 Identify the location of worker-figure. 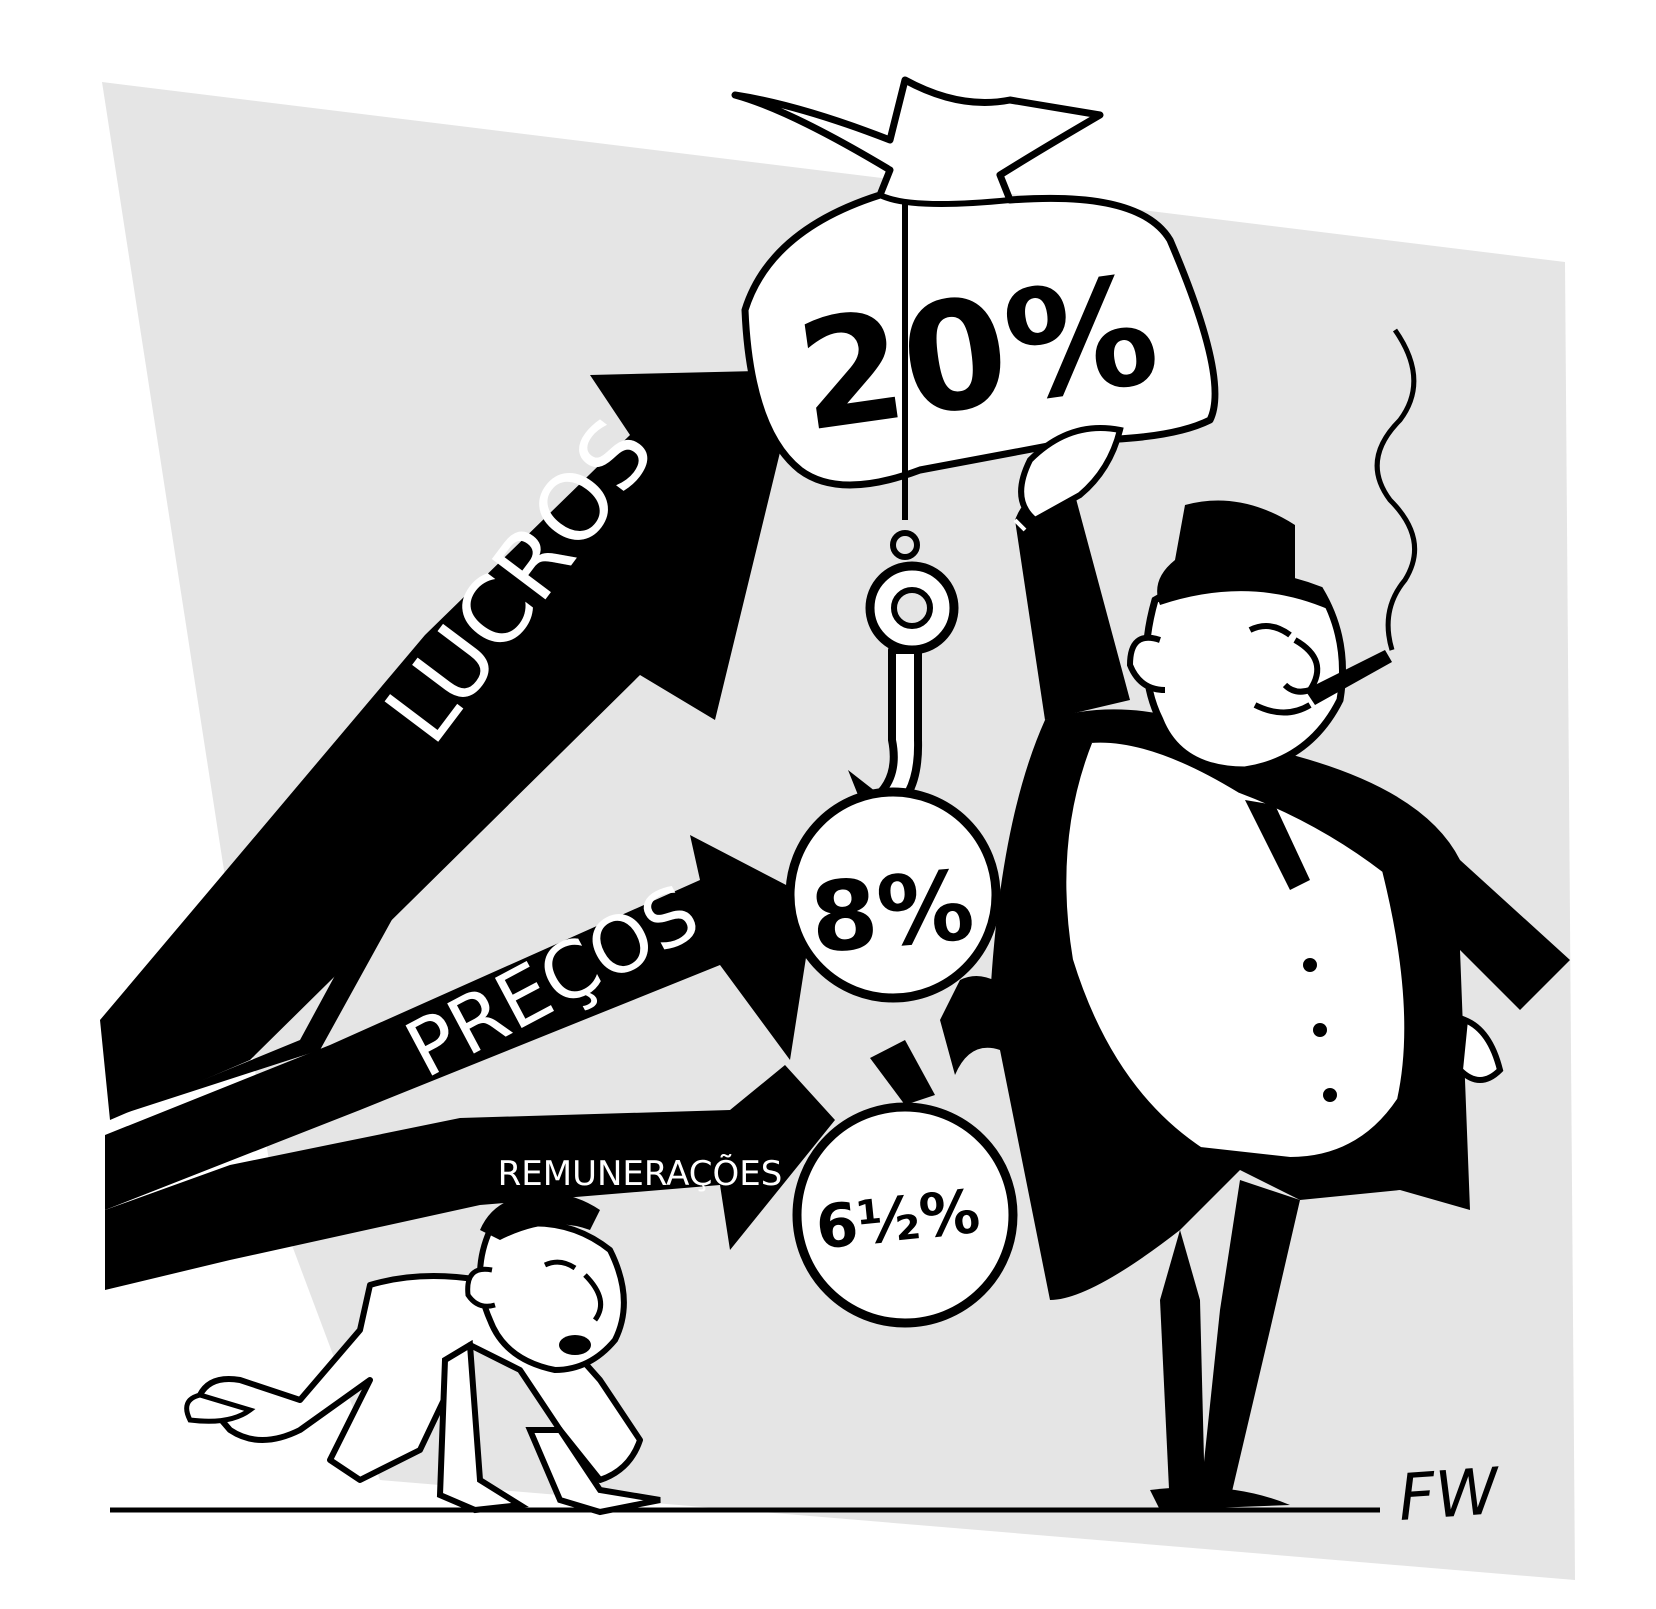
(422, 1355).